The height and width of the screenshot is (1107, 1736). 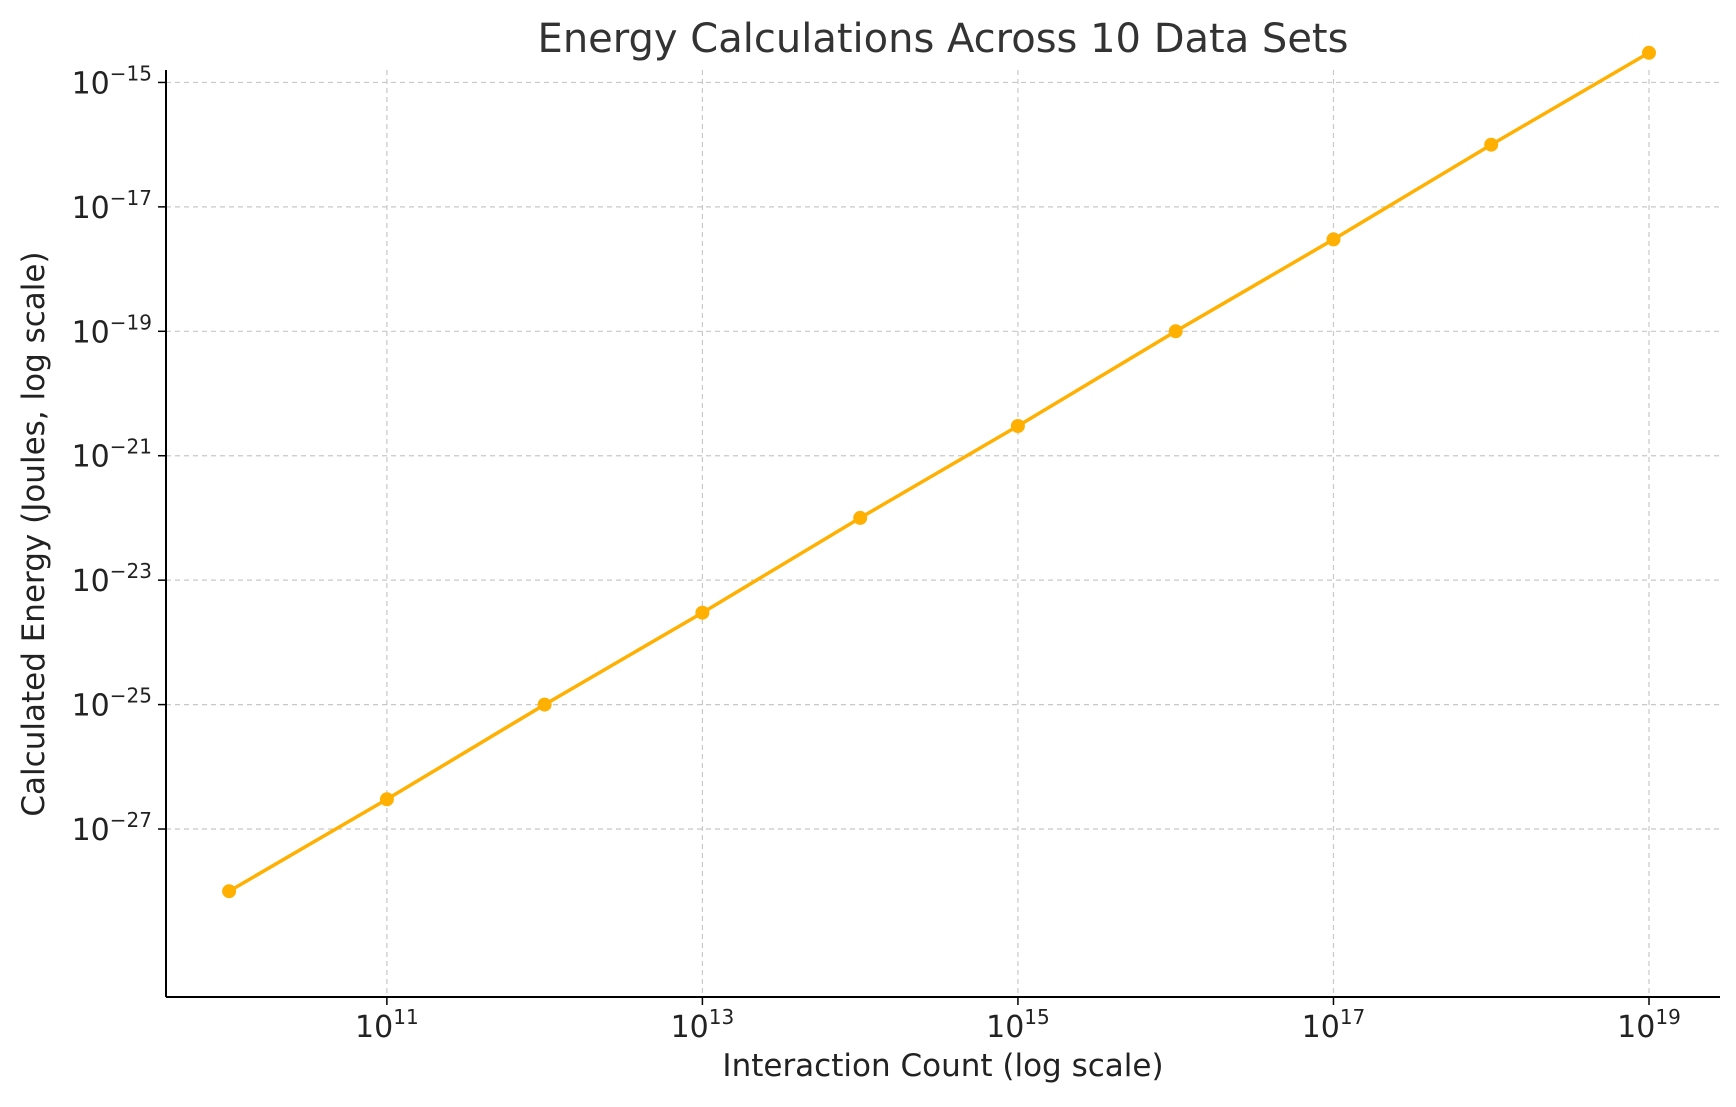 I want to click on y-tick-label-exponent: −25, so click(x=131, y=696).